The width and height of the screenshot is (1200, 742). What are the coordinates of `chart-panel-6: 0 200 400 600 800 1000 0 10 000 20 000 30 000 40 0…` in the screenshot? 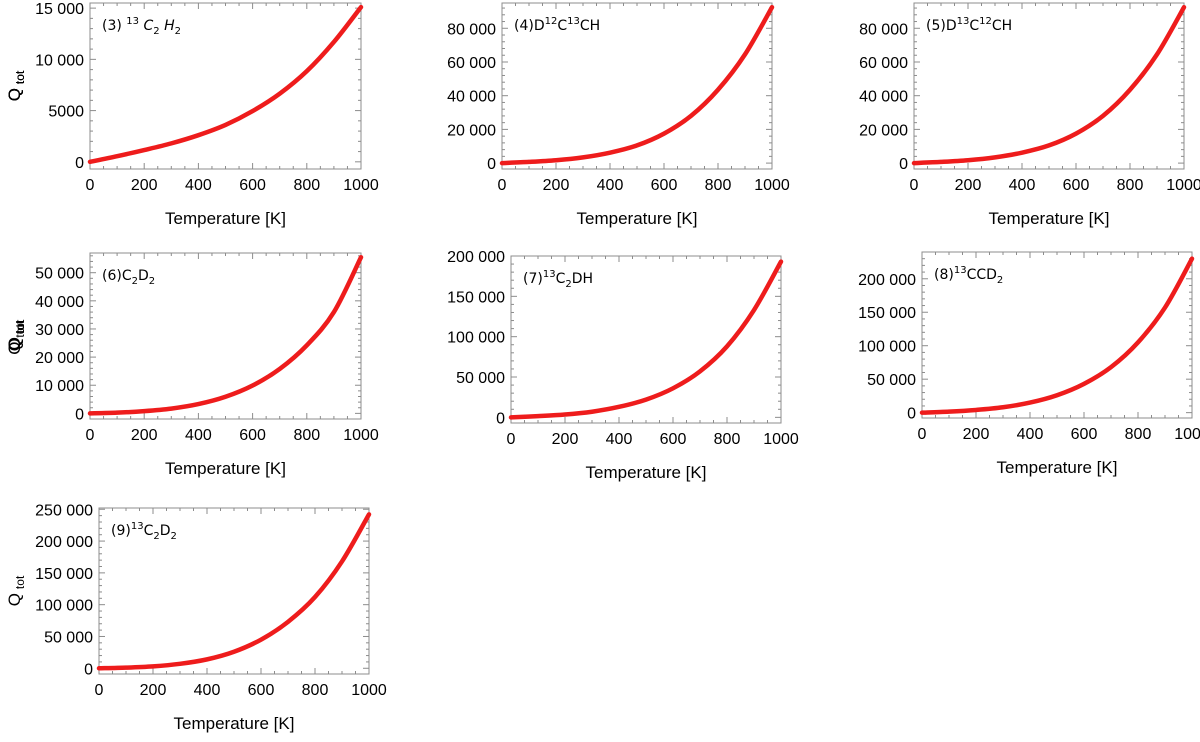 It's located at (192, 365).